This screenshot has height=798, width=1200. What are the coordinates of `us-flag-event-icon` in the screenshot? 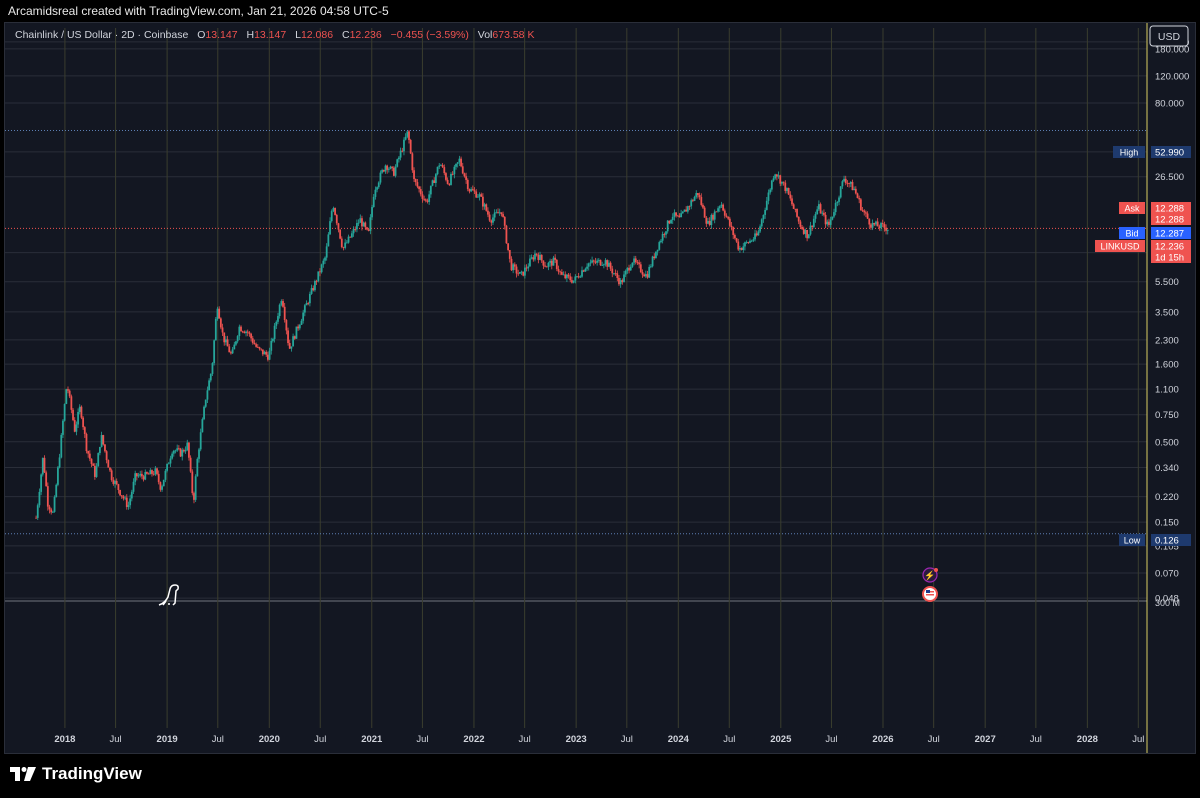 It's located at (930, 594).